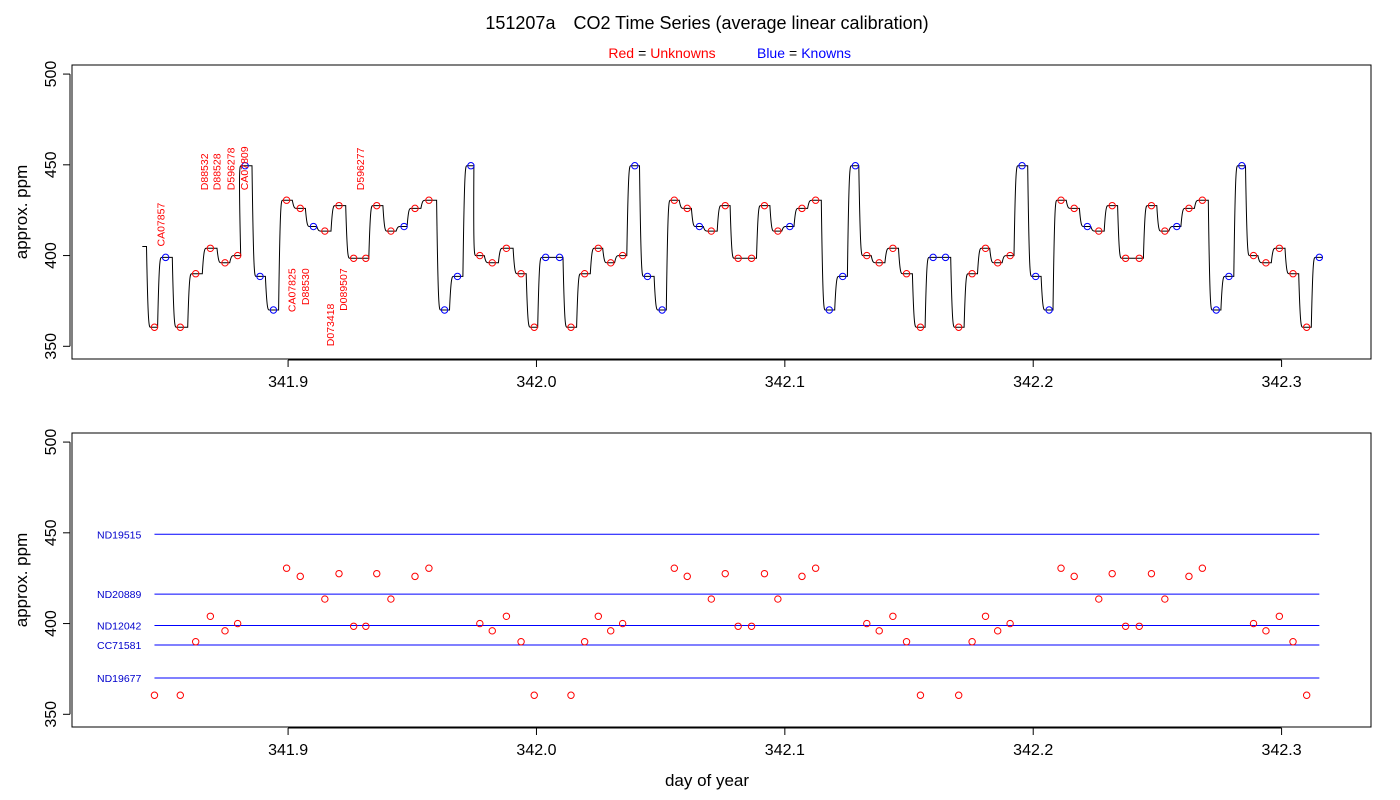 Image resolution: width=1400 pixels, height=800 pixels. What do you see at coordinates (51, 164) in the screenshot?
I see `y-tick-label: 450` at bounding box center [51, 164].